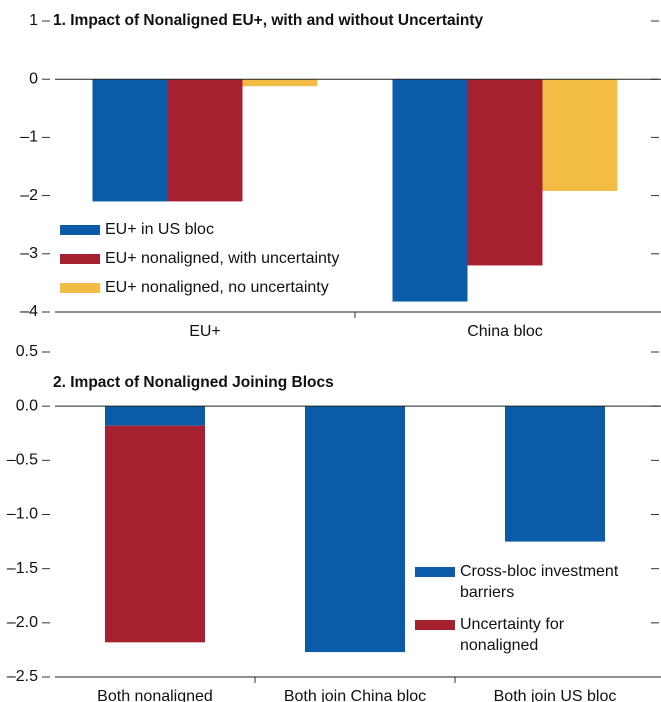  I want to click on y-tick-label: –0.5, so click(22, 460).